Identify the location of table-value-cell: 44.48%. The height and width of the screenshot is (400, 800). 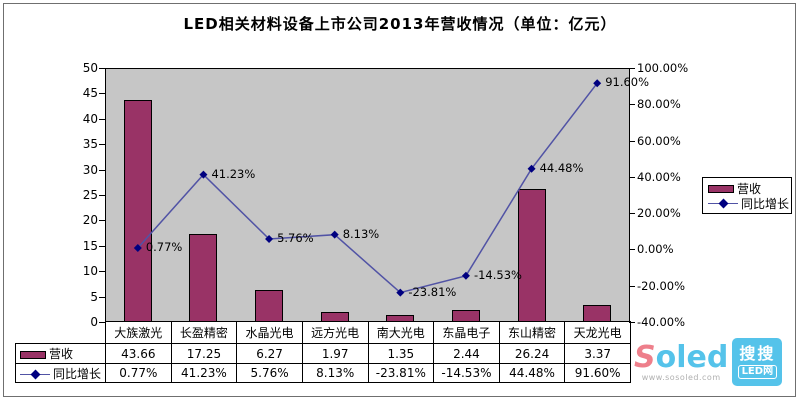
(532, 373).